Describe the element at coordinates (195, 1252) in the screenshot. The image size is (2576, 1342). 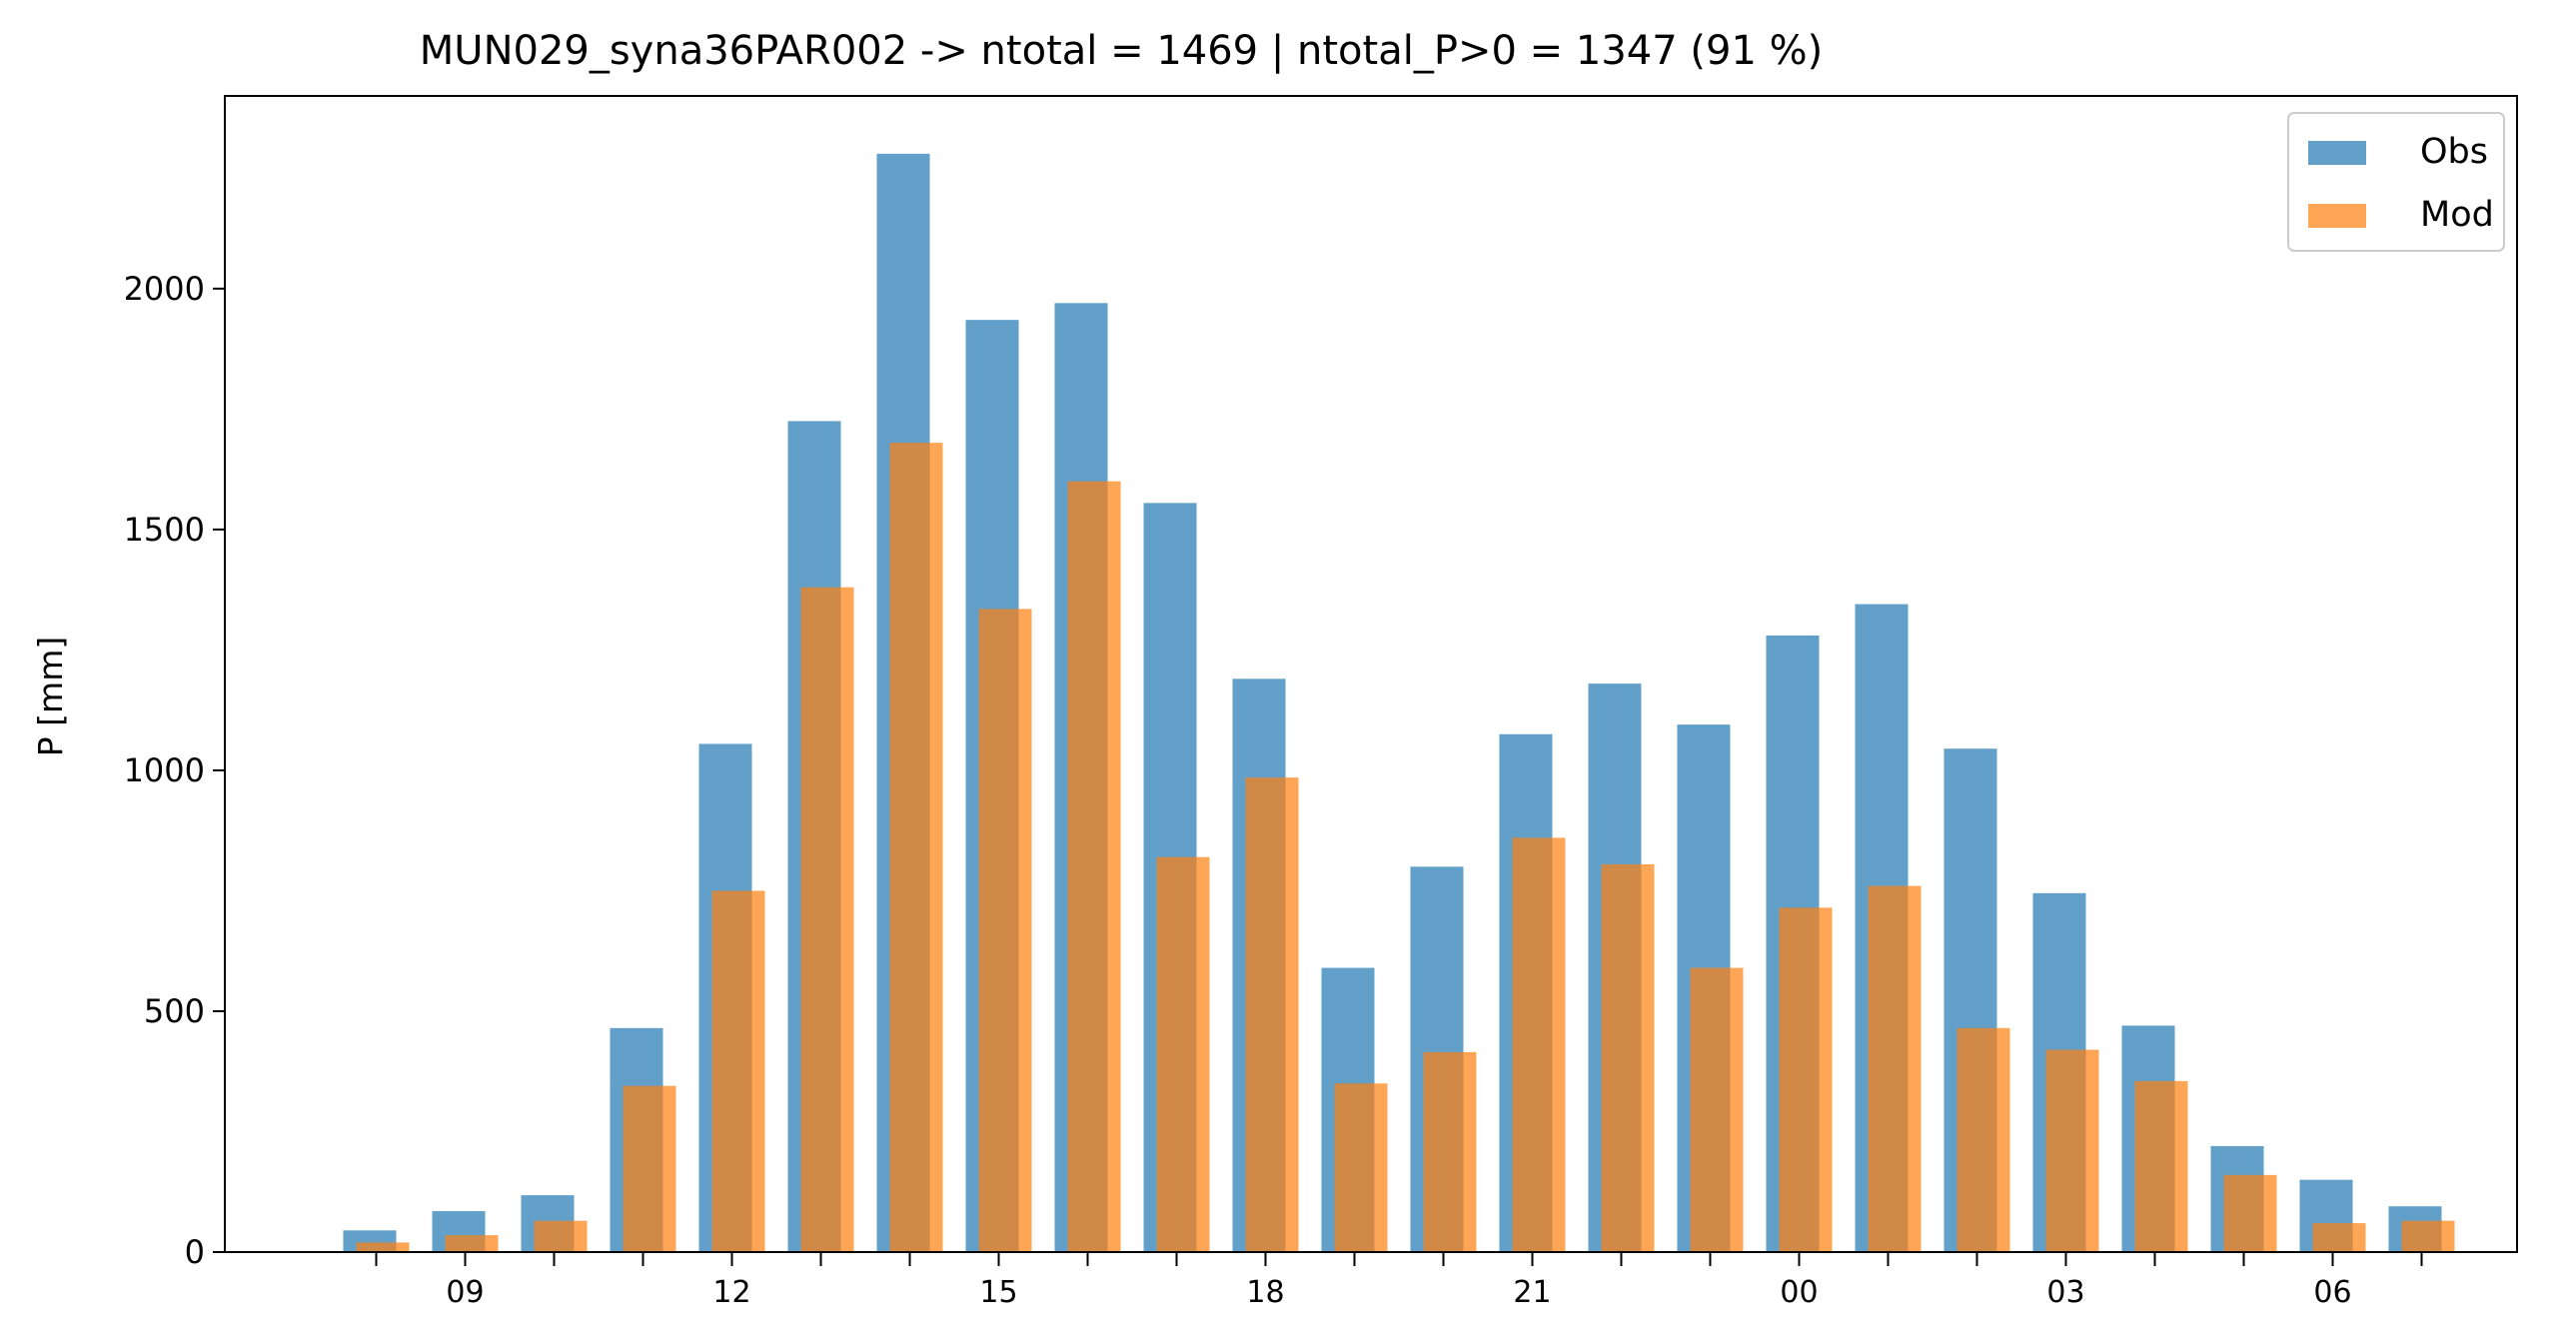
I see `y-tick-label-0: 0` at that location.